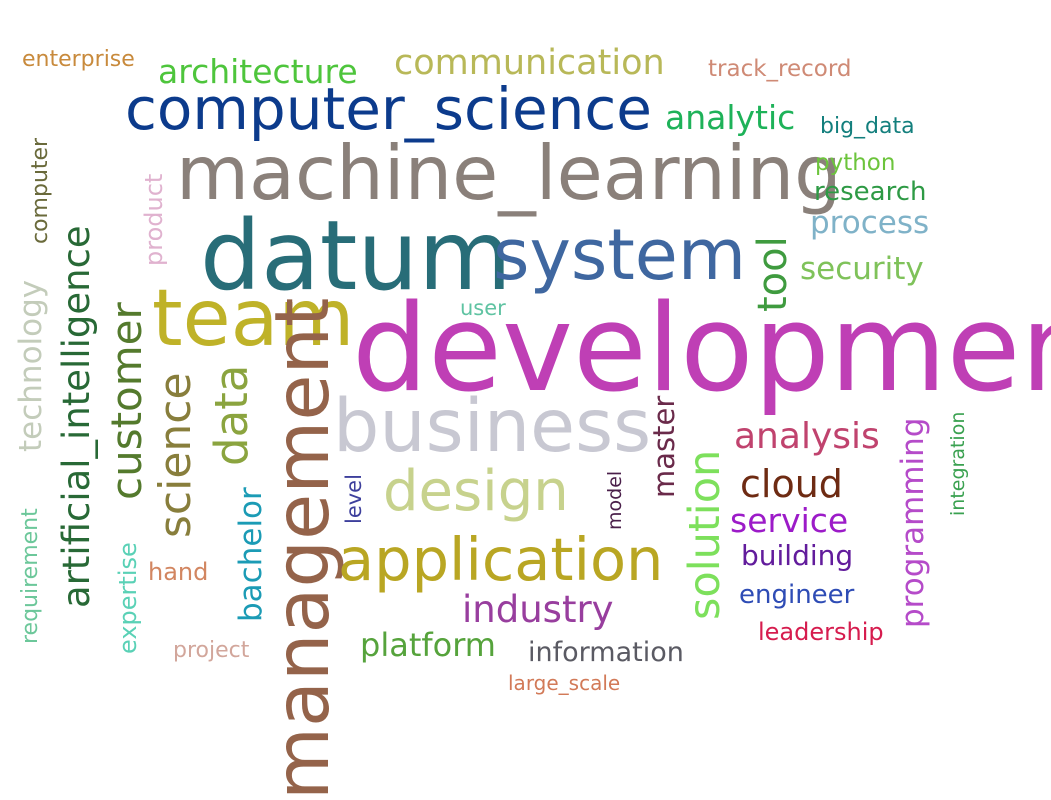  Describe the element at coordinates (428, 645) in the screenshot. I see `word-platform: platform` at that location.